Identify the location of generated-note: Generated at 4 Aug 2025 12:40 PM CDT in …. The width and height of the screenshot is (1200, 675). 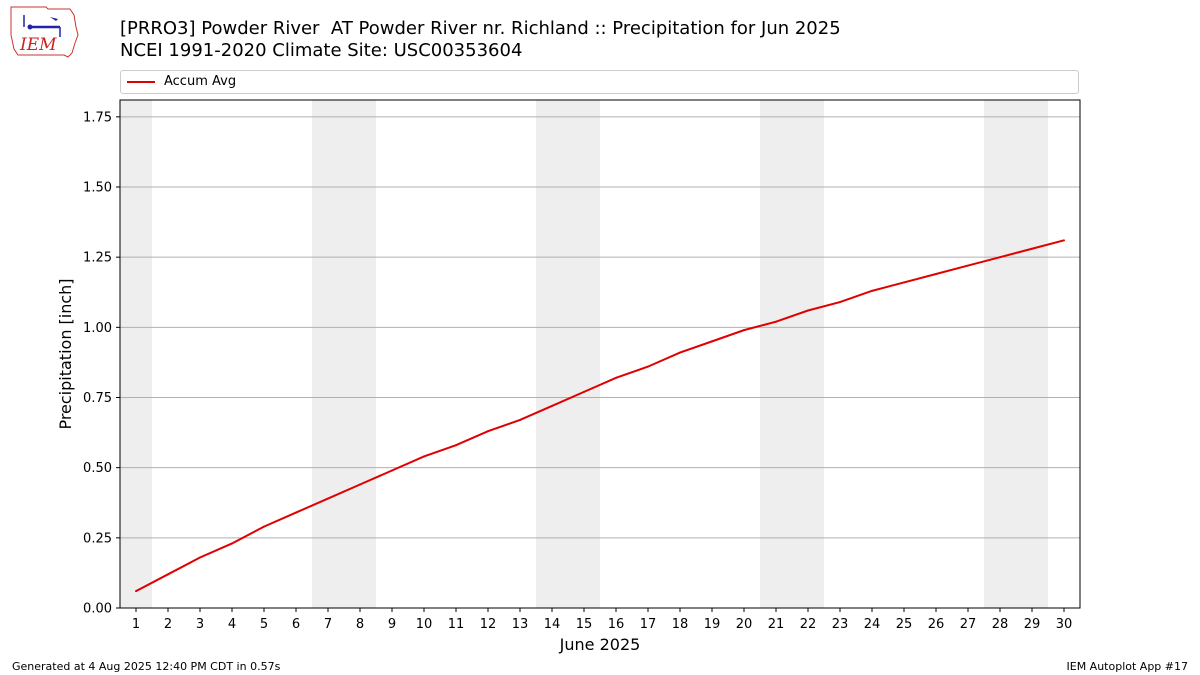
(146, 666).